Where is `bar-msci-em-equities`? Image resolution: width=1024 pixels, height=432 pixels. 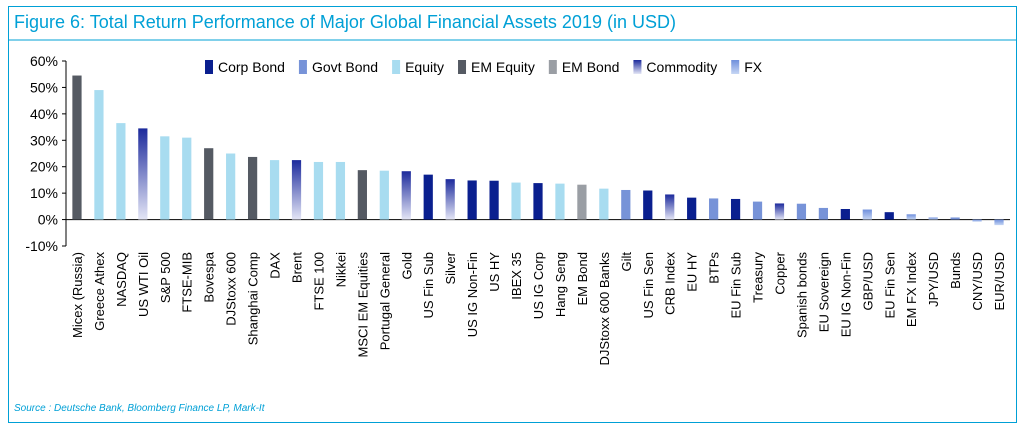
bar-msci-em-equities is located at coordinates (362, 195).